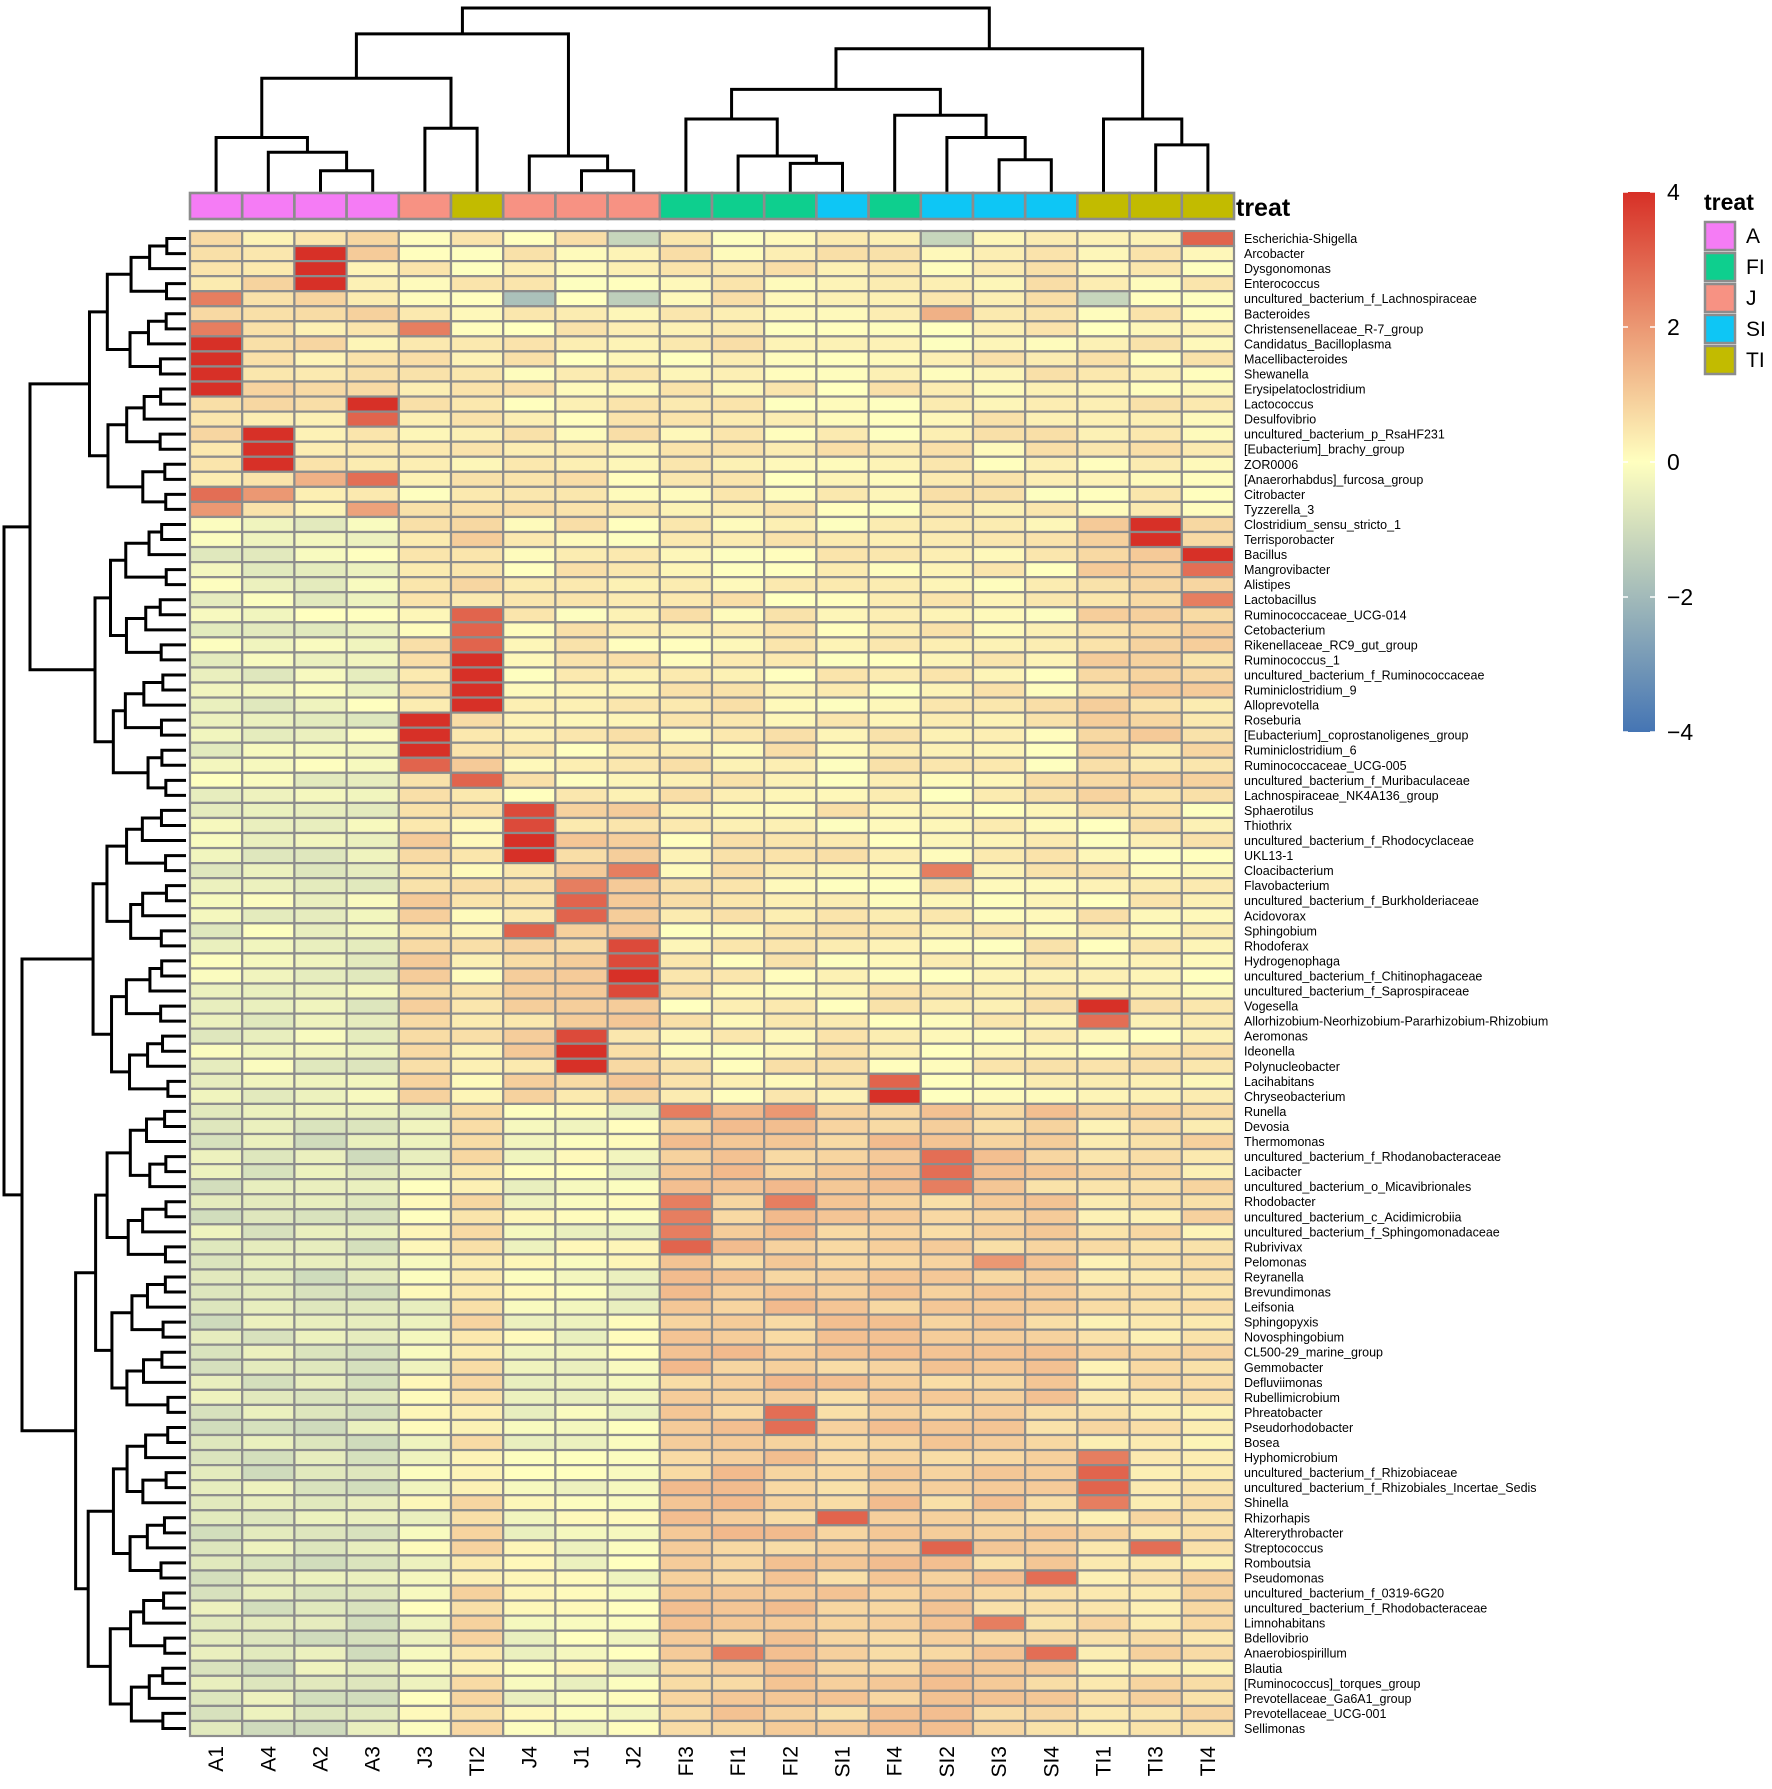 The image size is (1772, 1789). I want to click on column-label: A2, so click(321, 1759).